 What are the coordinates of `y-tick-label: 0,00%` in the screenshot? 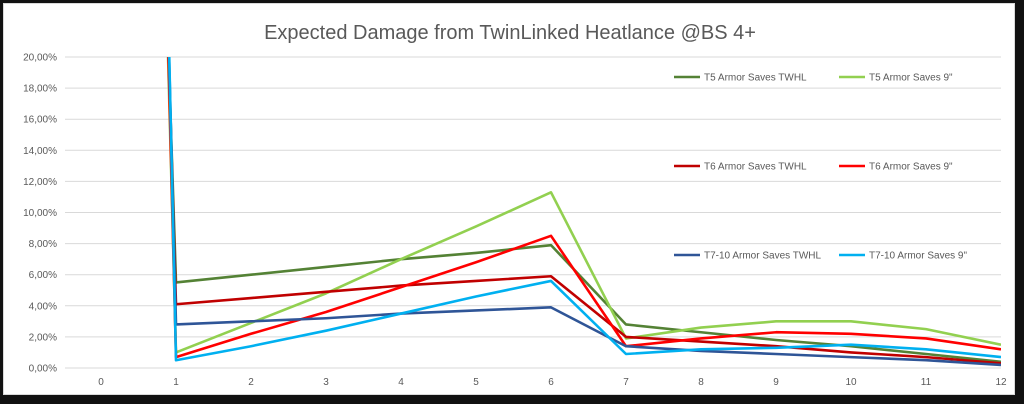 It's located at (43, 369).